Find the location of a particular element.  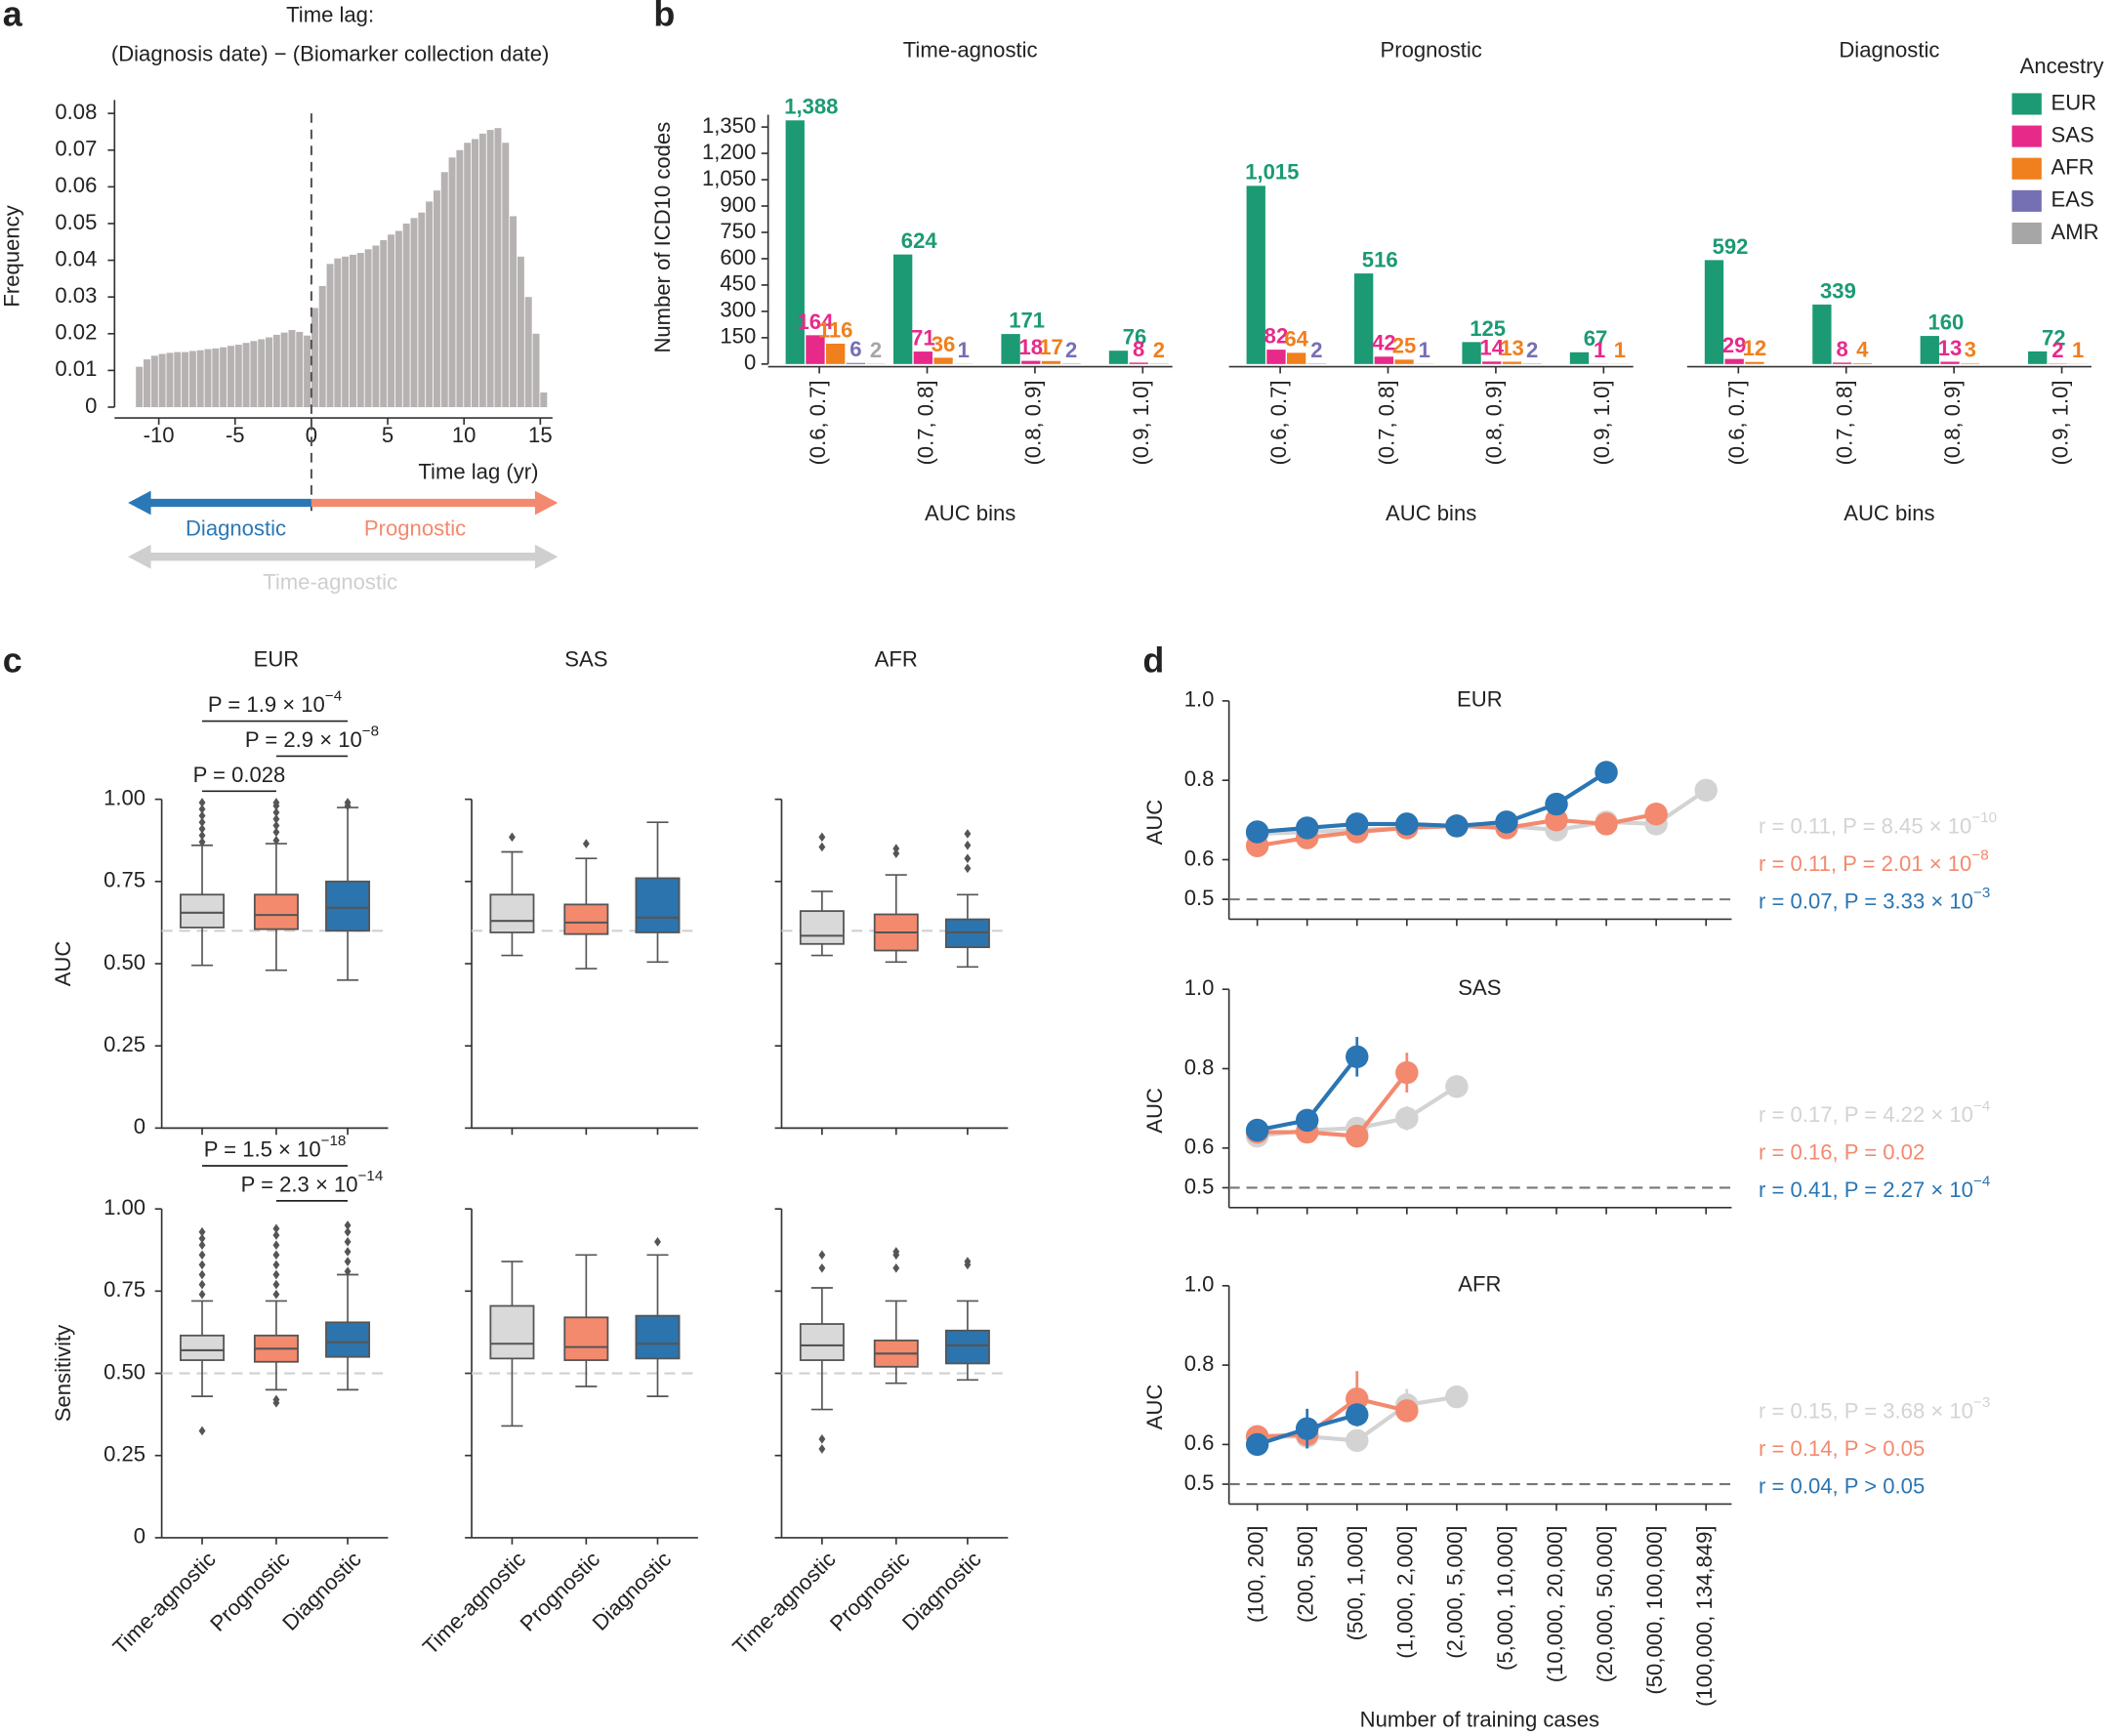

legend-label: AFR is located at coordinates (2072, 168).